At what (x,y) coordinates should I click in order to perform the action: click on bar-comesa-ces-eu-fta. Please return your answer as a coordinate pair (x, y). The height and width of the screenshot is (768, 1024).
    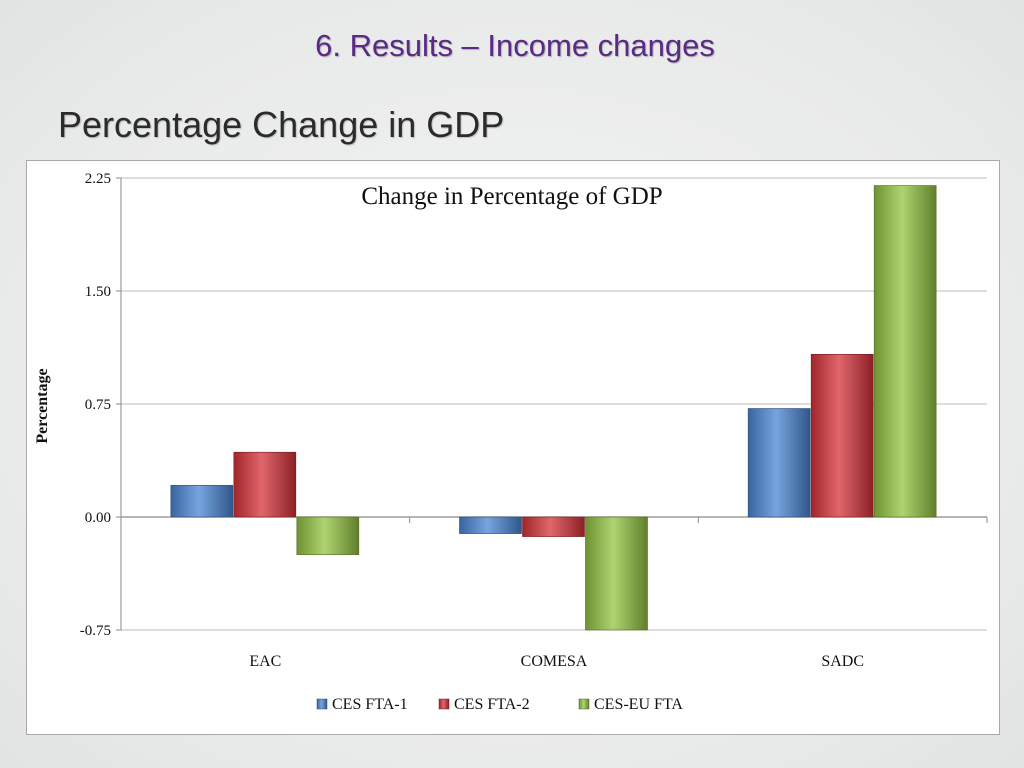
    Looking at the image, I should click on (616, 573).